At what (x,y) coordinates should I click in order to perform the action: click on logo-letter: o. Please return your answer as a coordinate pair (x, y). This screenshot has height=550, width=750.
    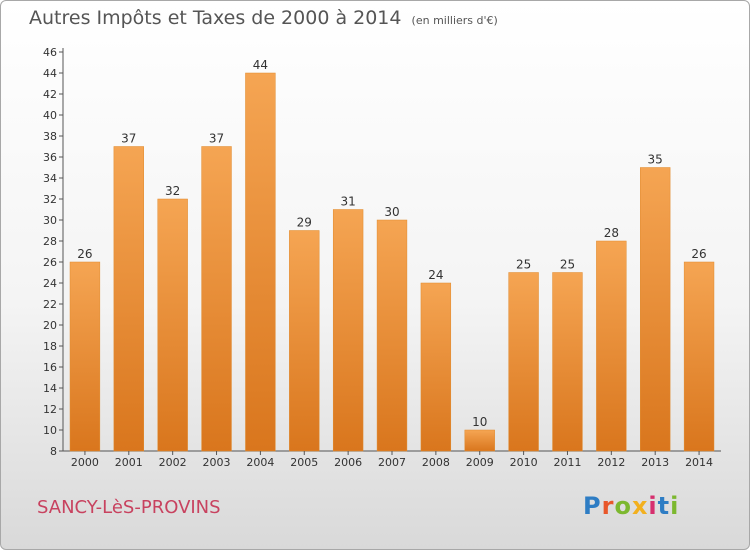
    Looking at the image, I should click on (623, 506).